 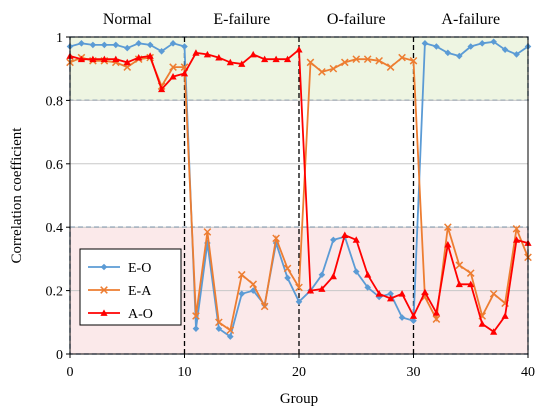 What do you see at coordinates (127, 19) in the screenshot?
I see `section-label: Normal` at bounding box center [127, 19].